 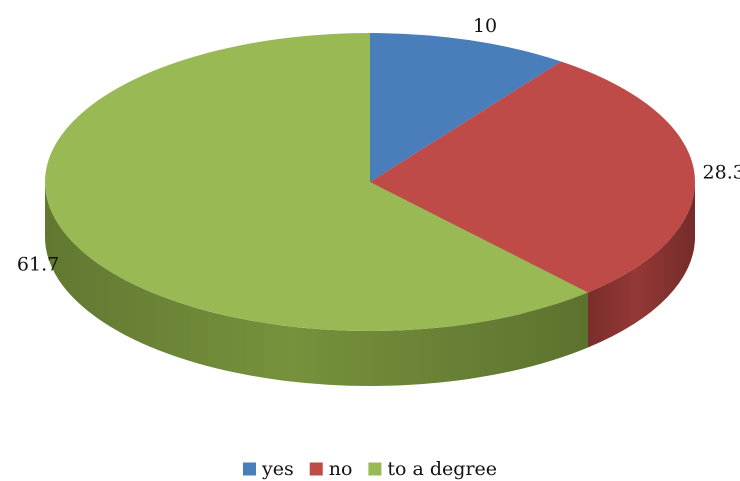 I want to click on pie-slice-yes, so click(x=466, y=107).